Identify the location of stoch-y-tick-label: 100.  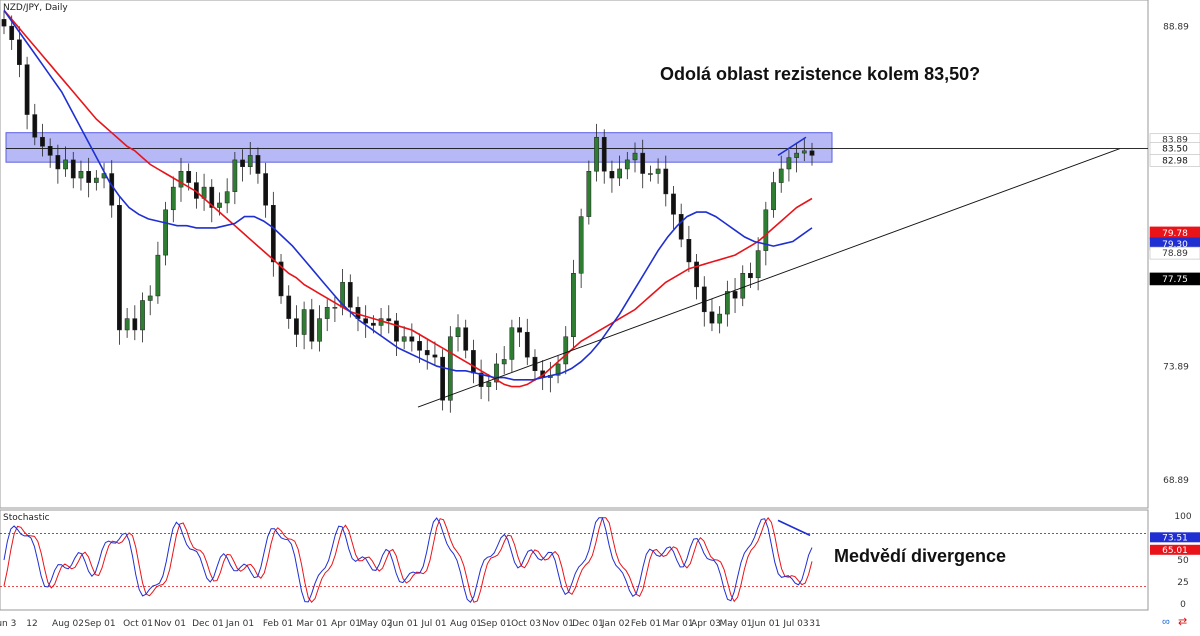
(1182, 517).